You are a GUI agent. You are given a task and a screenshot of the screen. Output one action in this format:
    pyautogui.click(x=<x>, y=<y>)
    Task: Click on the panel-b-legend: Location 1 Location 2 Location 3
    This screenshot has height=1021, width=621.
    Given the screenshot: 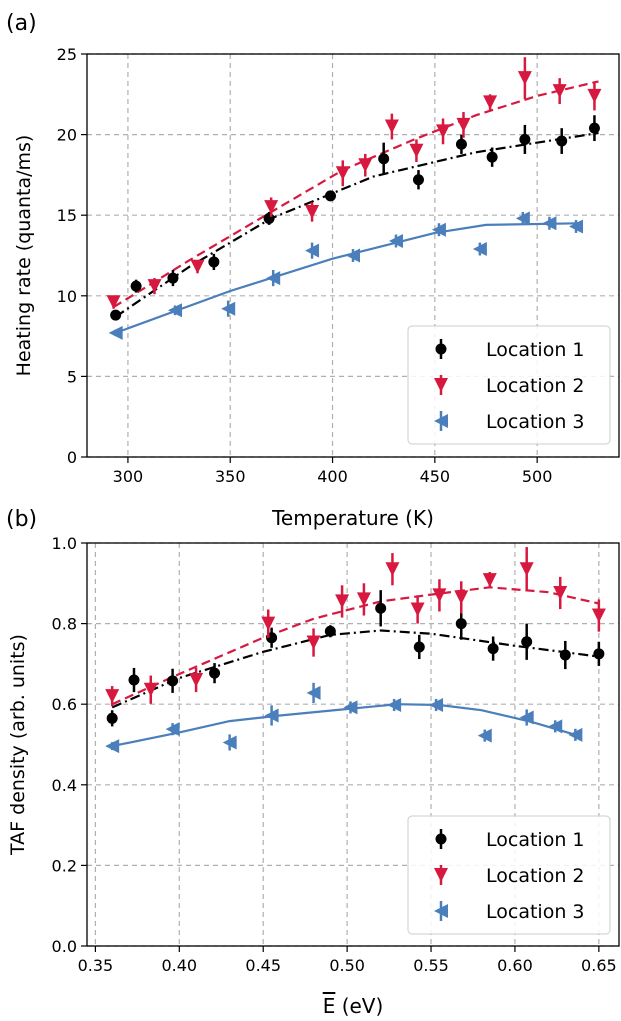 What is the action you would take?
    pyautogui.click(x=509, y=875)
    